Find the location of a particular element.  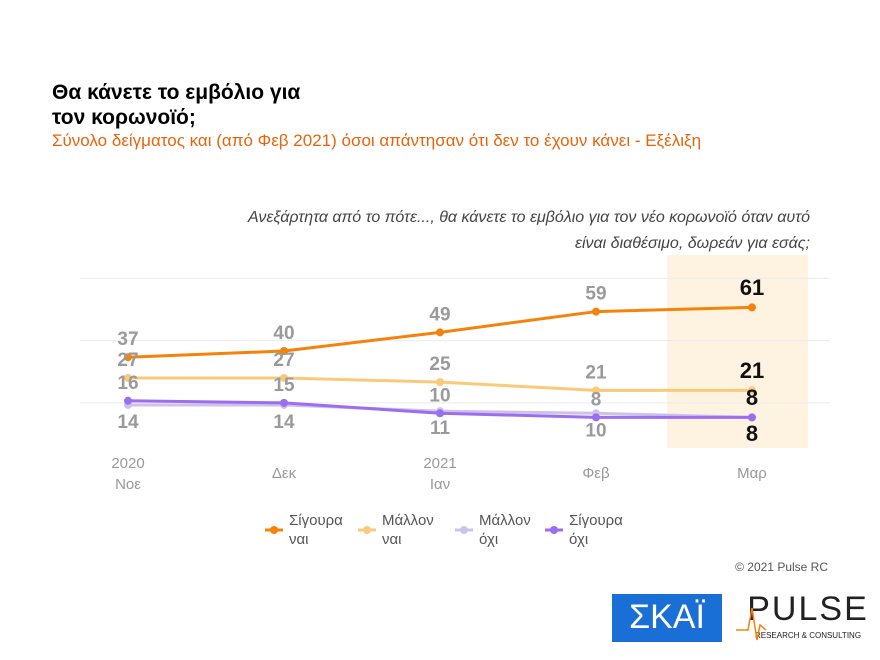

x-tick-label: Δεκ is located at coordinates (284, 473).